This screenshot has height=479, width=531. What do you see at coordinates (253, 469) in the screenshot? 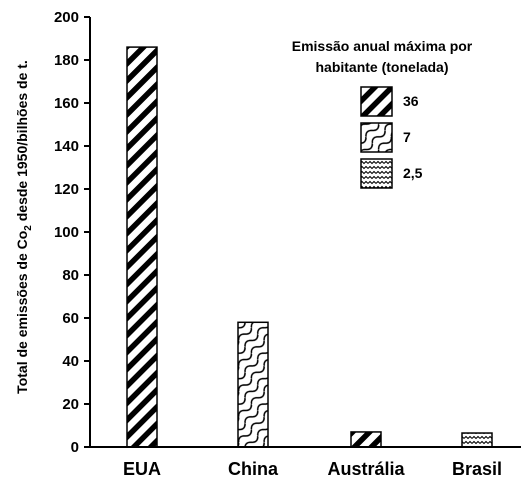
I see `x-category-label: China` at bounding box center [253, 469].